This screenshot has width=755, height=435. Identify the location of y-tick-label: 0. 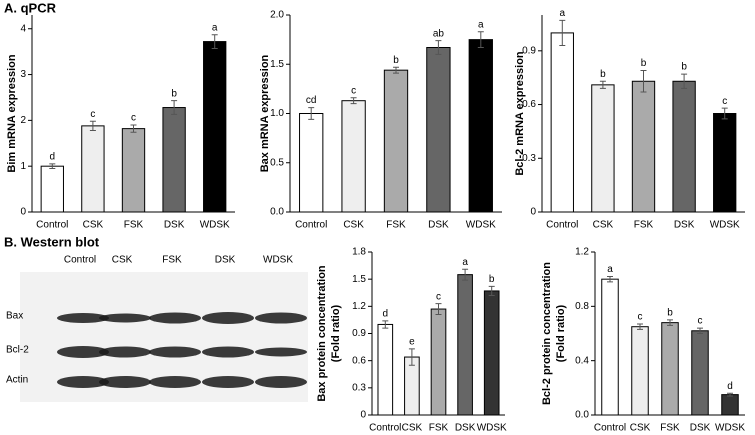
(23, 212).